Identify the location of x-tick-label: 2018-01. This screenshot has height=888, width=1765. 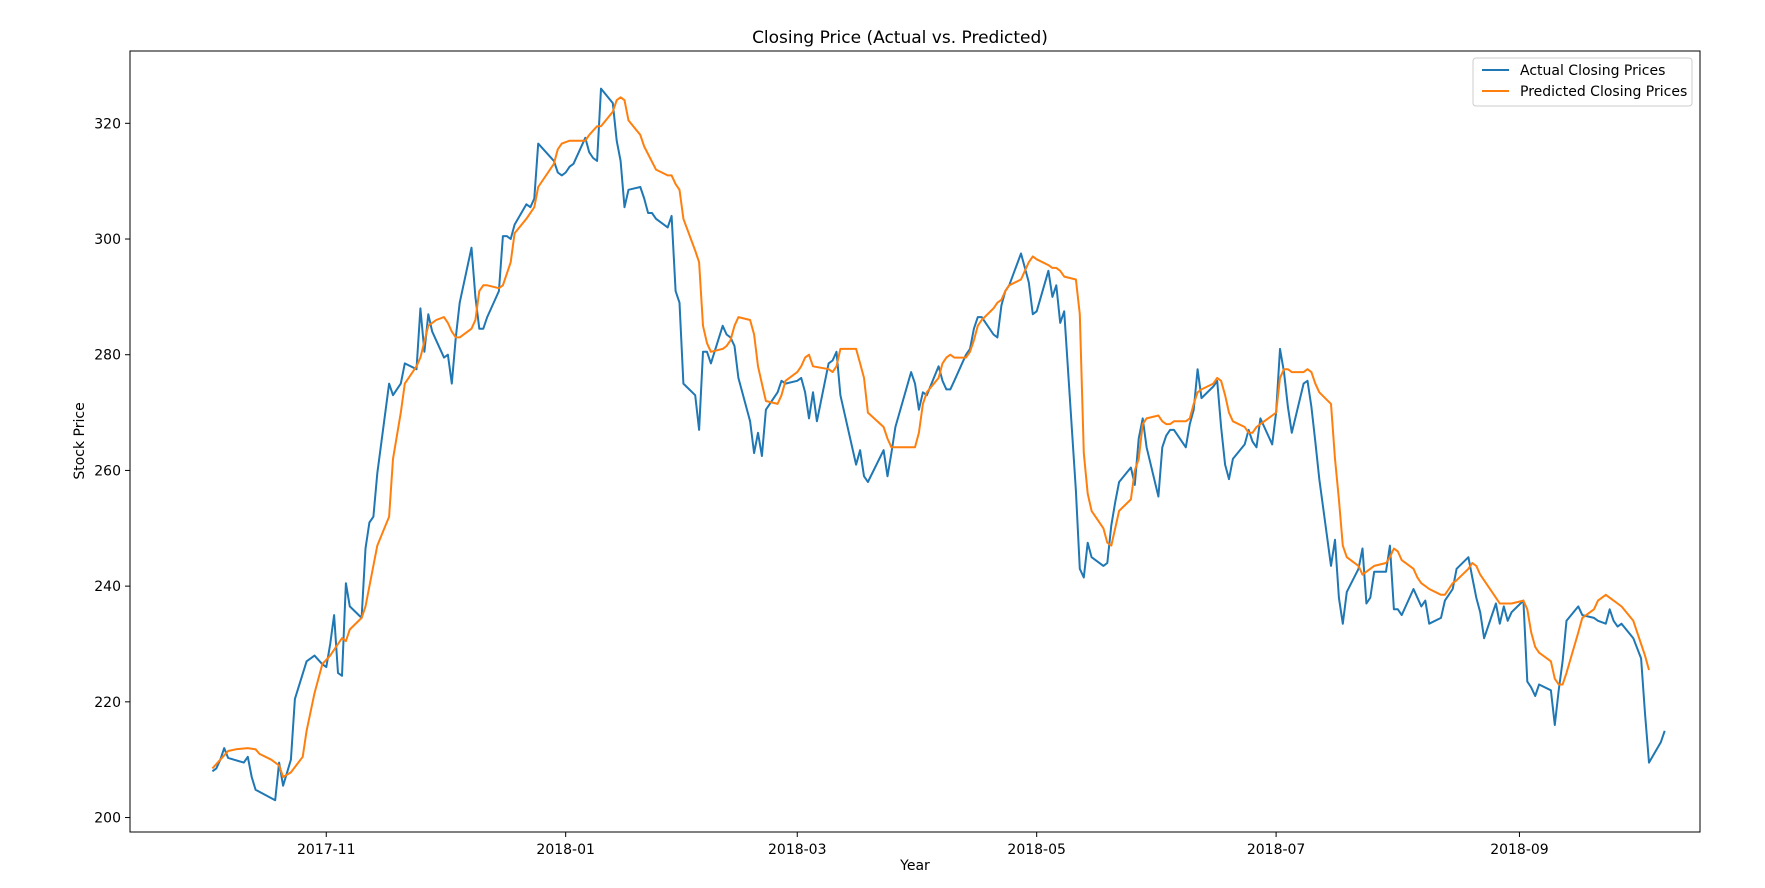
(565, 850).